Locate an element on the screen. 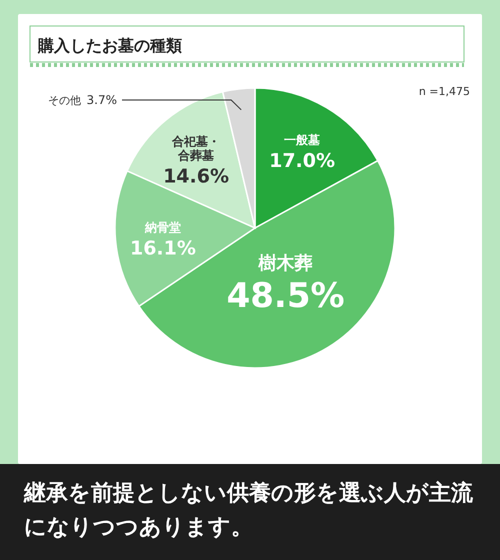 Image resolution: width=500 pixels, height=560 pixels. text: n =1,475 is located at coordinates (444, 91).